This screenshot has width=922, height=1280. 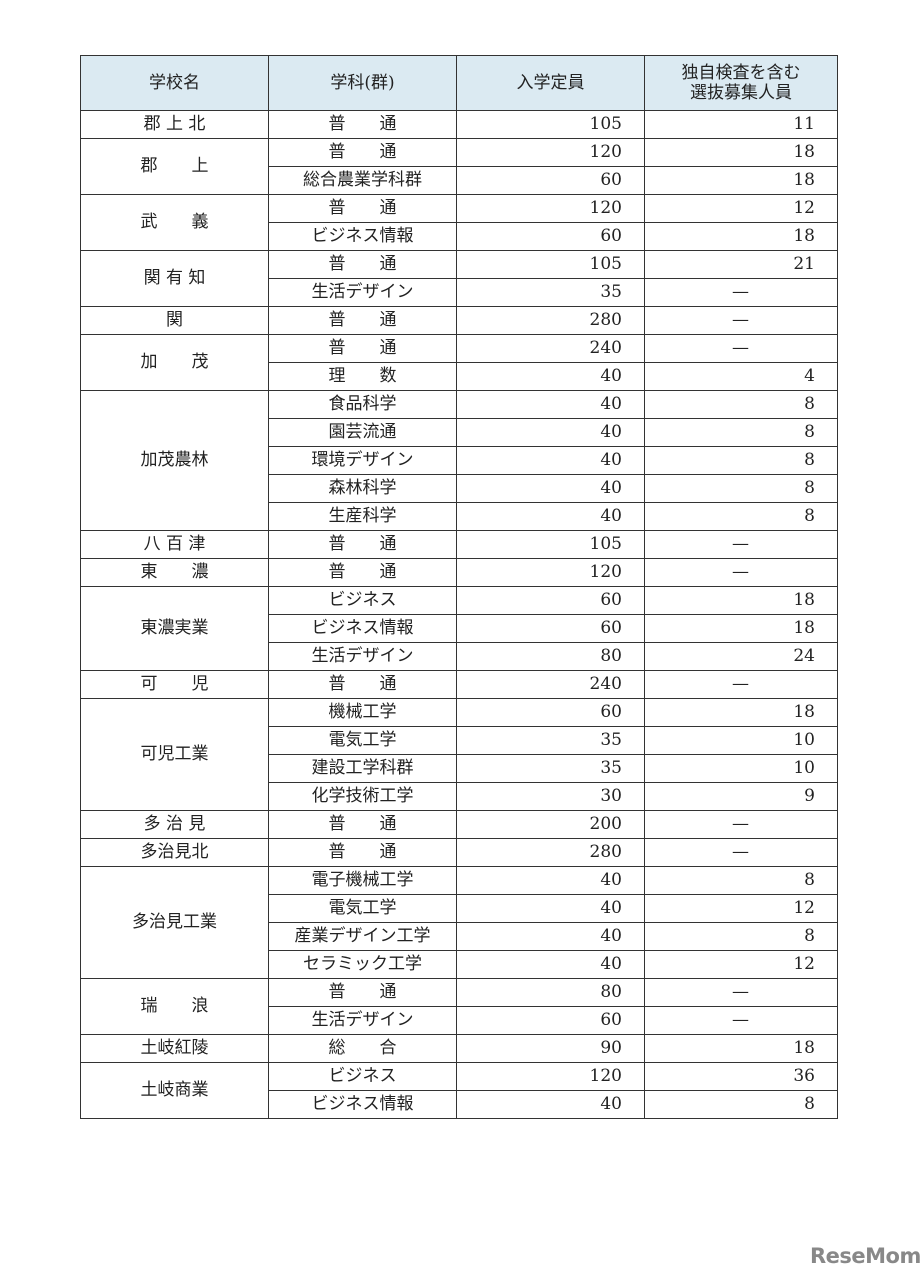 I want to click on table-row: 多治見北普 通 280—, so click(x=459, y=852).